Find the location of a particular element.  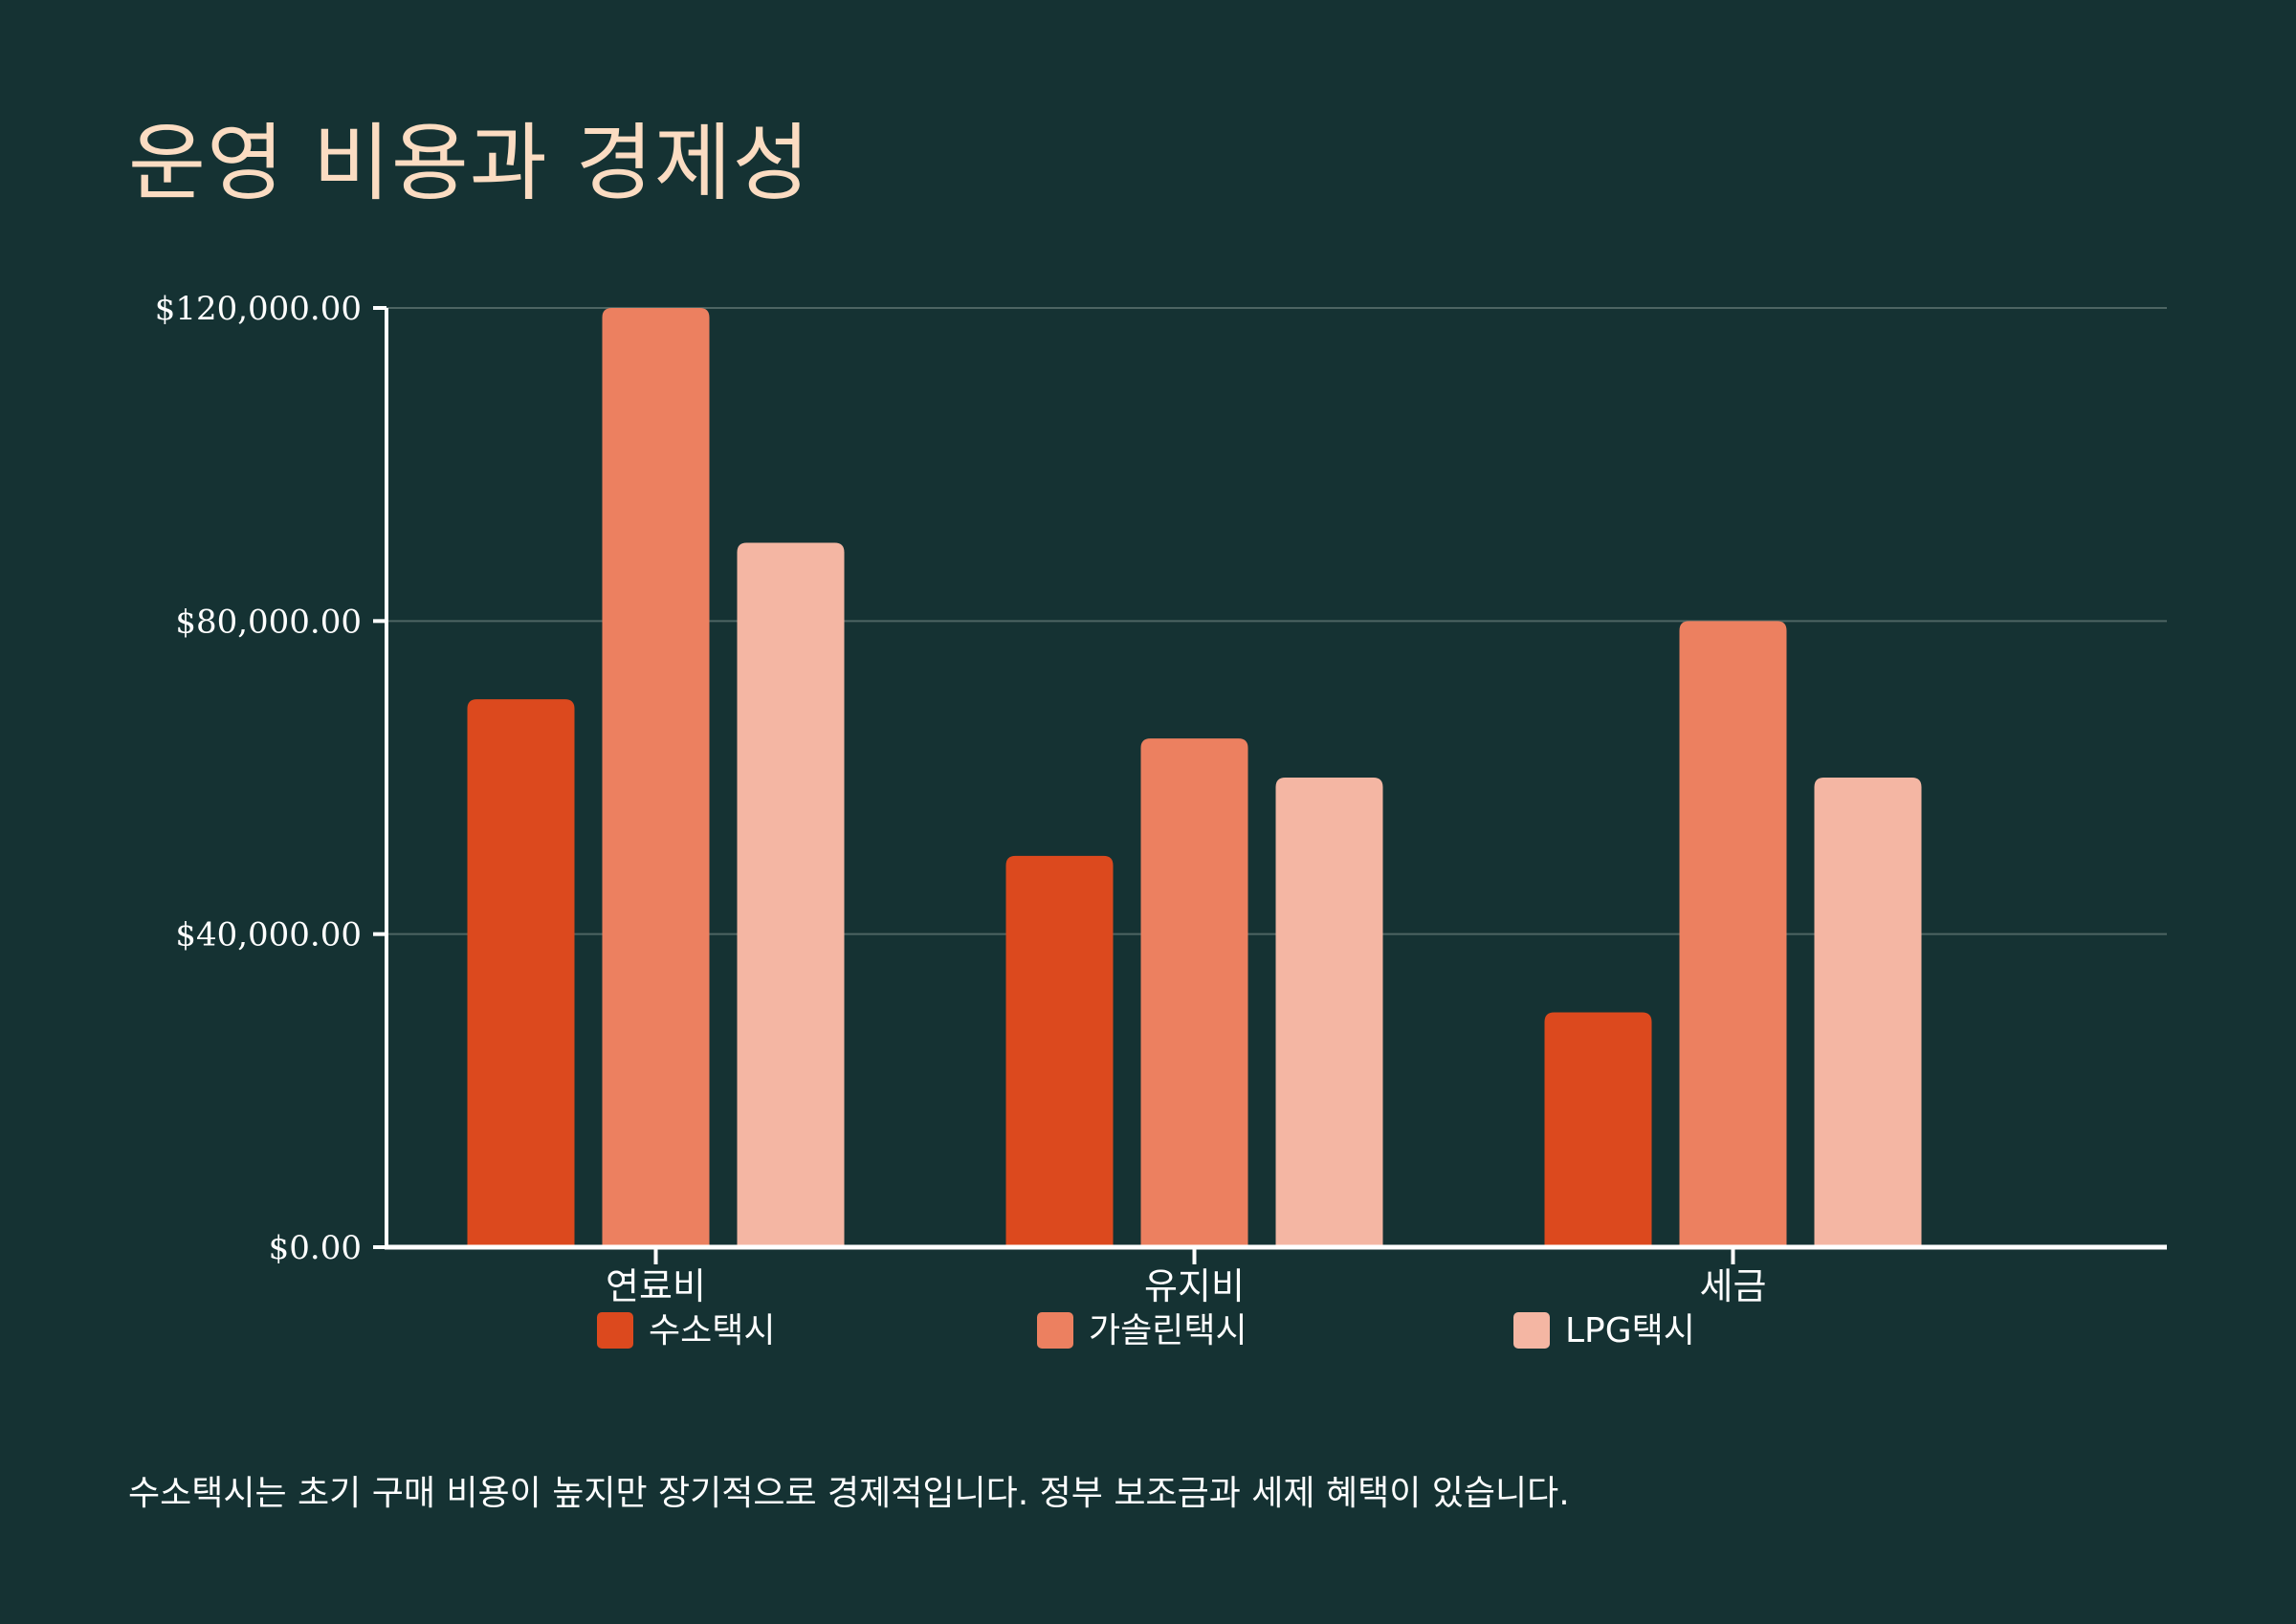

y-tick-label: $120,000.00 is located at coordinates (259, 309).